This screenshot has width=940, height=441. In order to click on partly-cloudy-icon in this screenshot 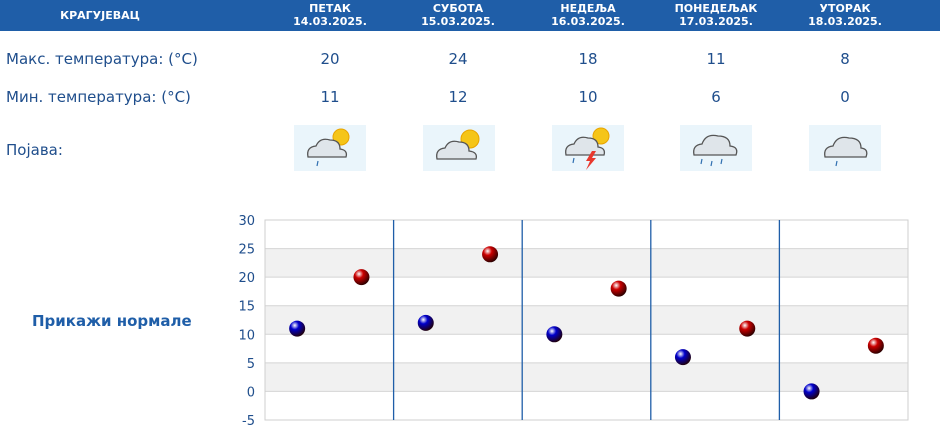, I will do `click(459, 148)`.